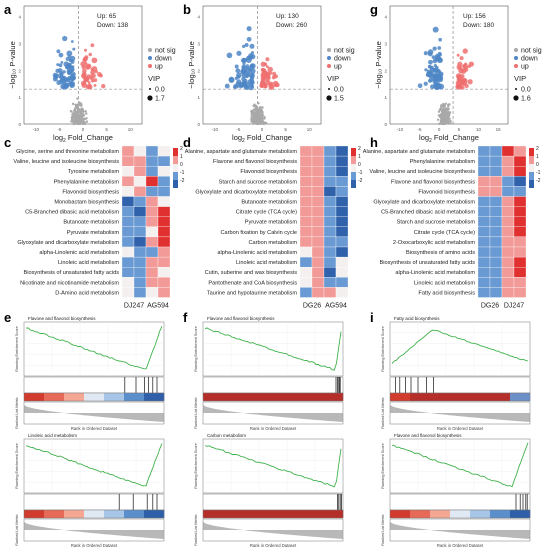  I want to click on vip-legend-title: VIP, so click(333, 78).